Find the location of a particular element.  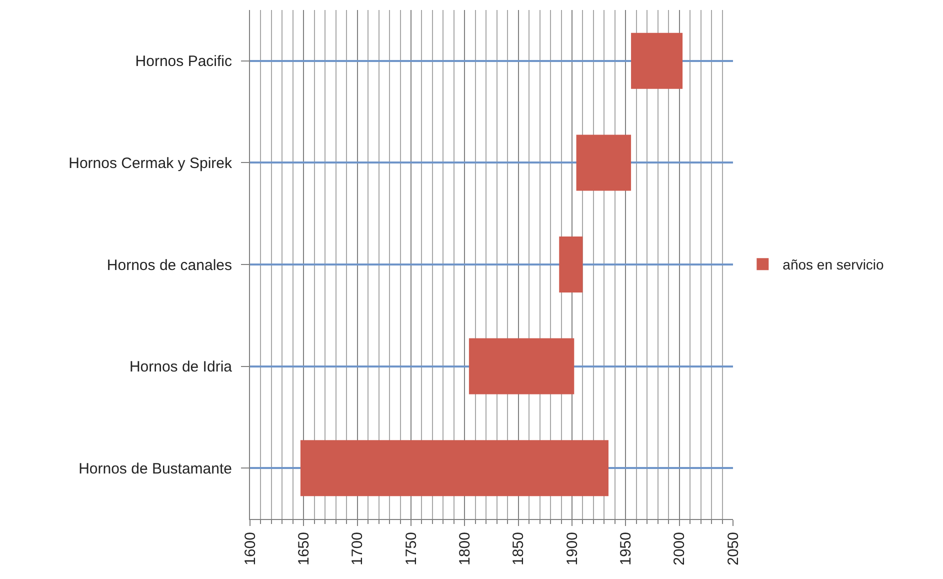

legend-label: años en servicio is located at coordinates (833, 264).